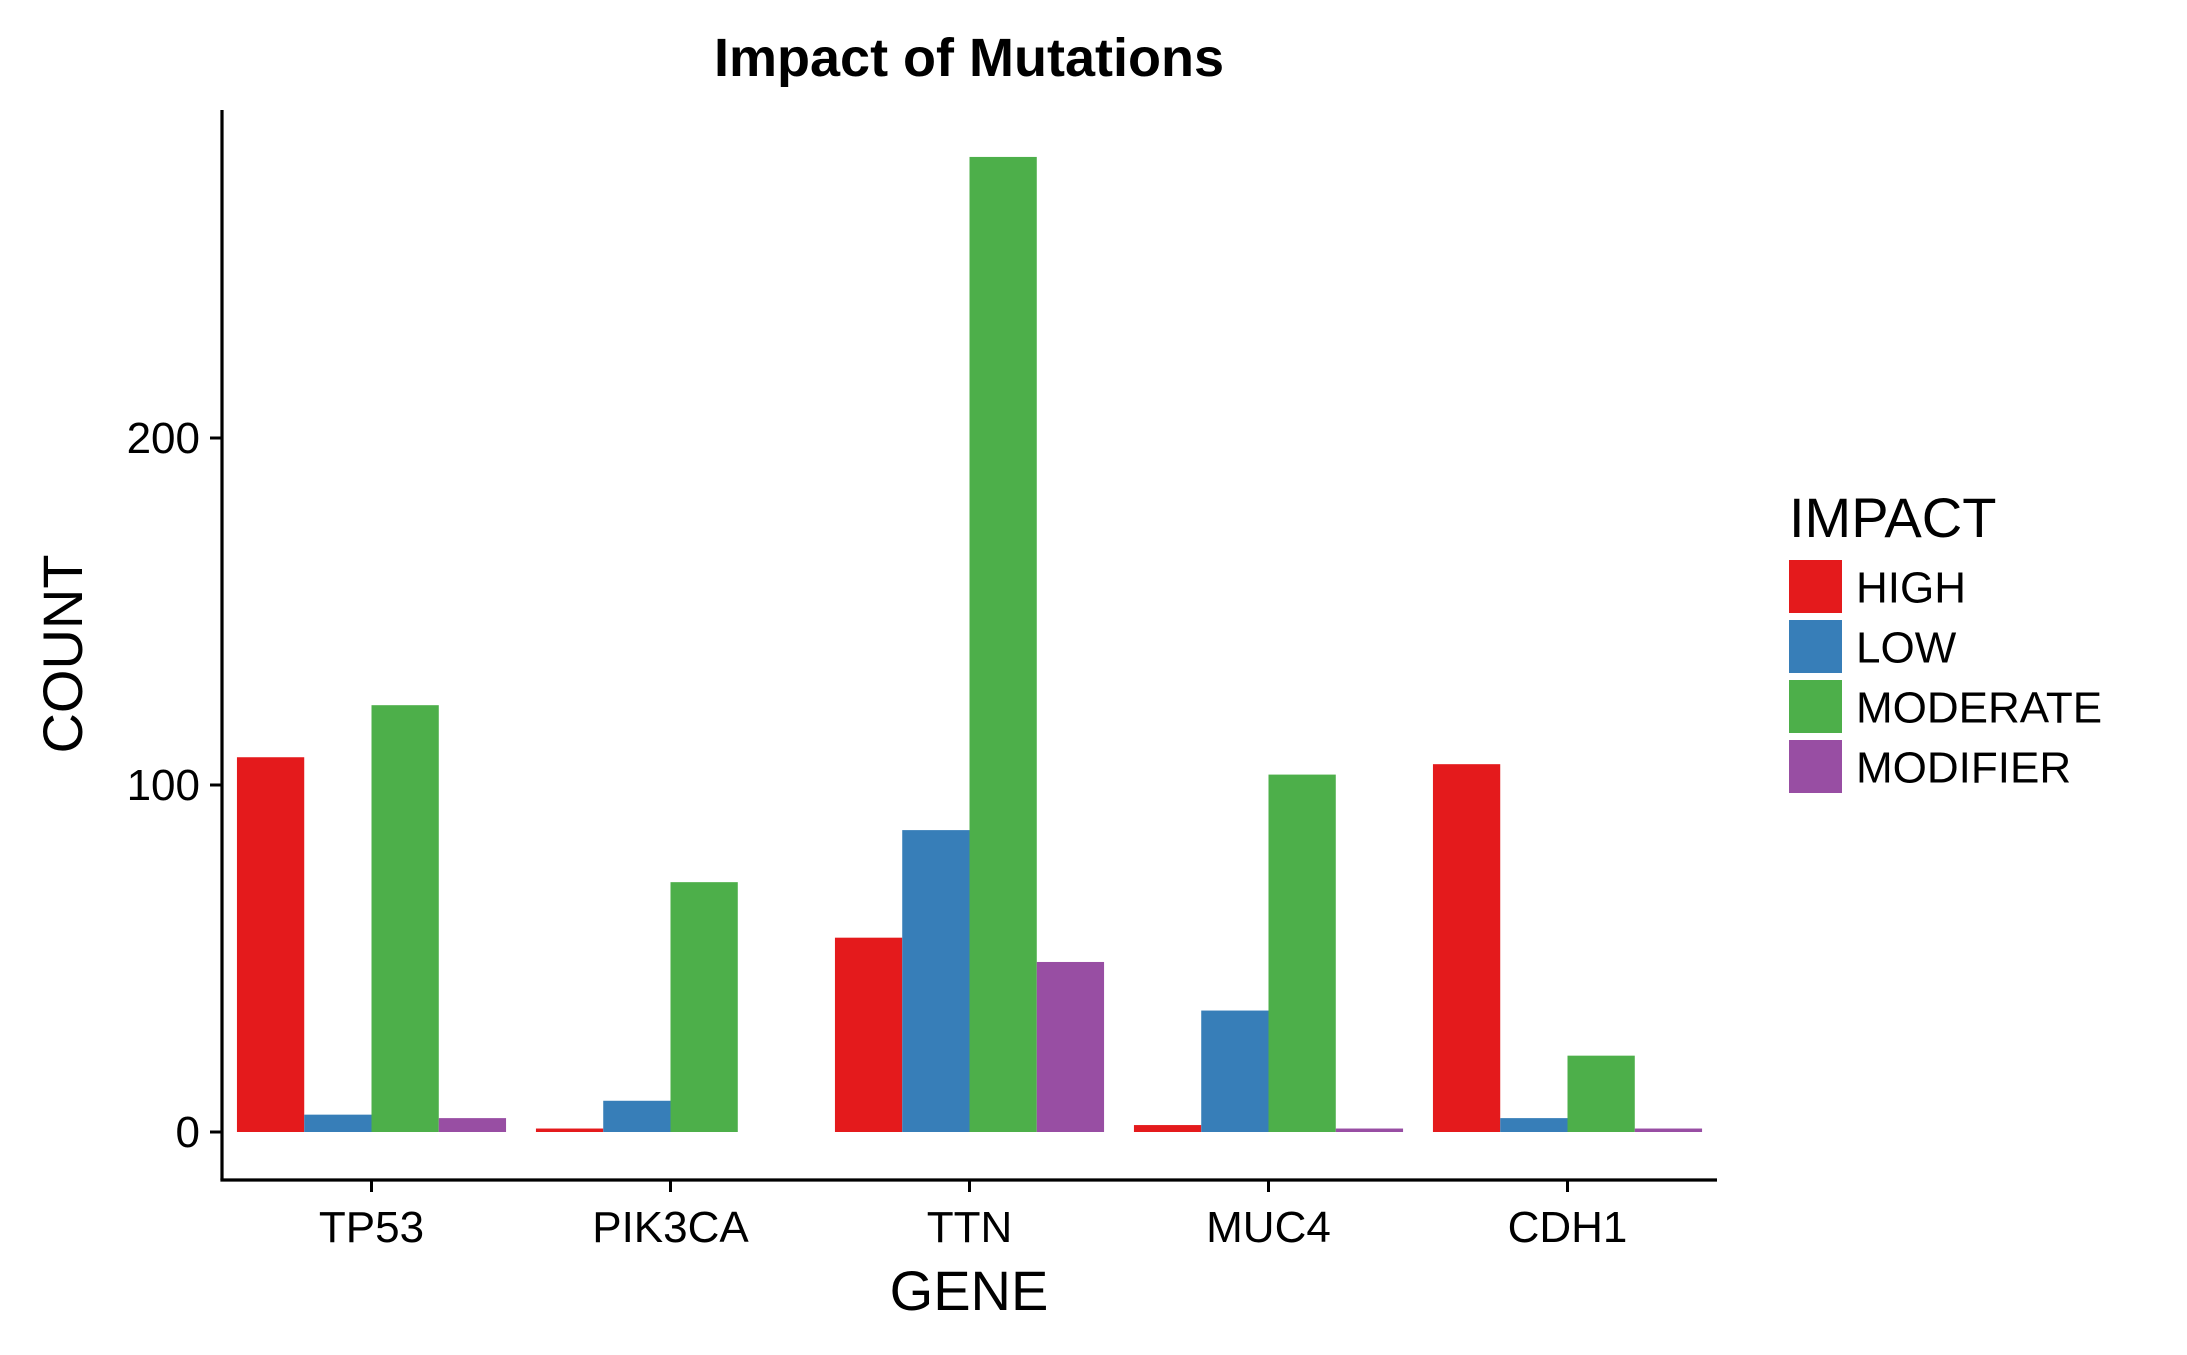 The image size is (2187, 1355). What do you see at coordinates (1070, 1046) in the screenshot?
I see `bar-ttn-modifier` at bounding box center [1070, 1046].